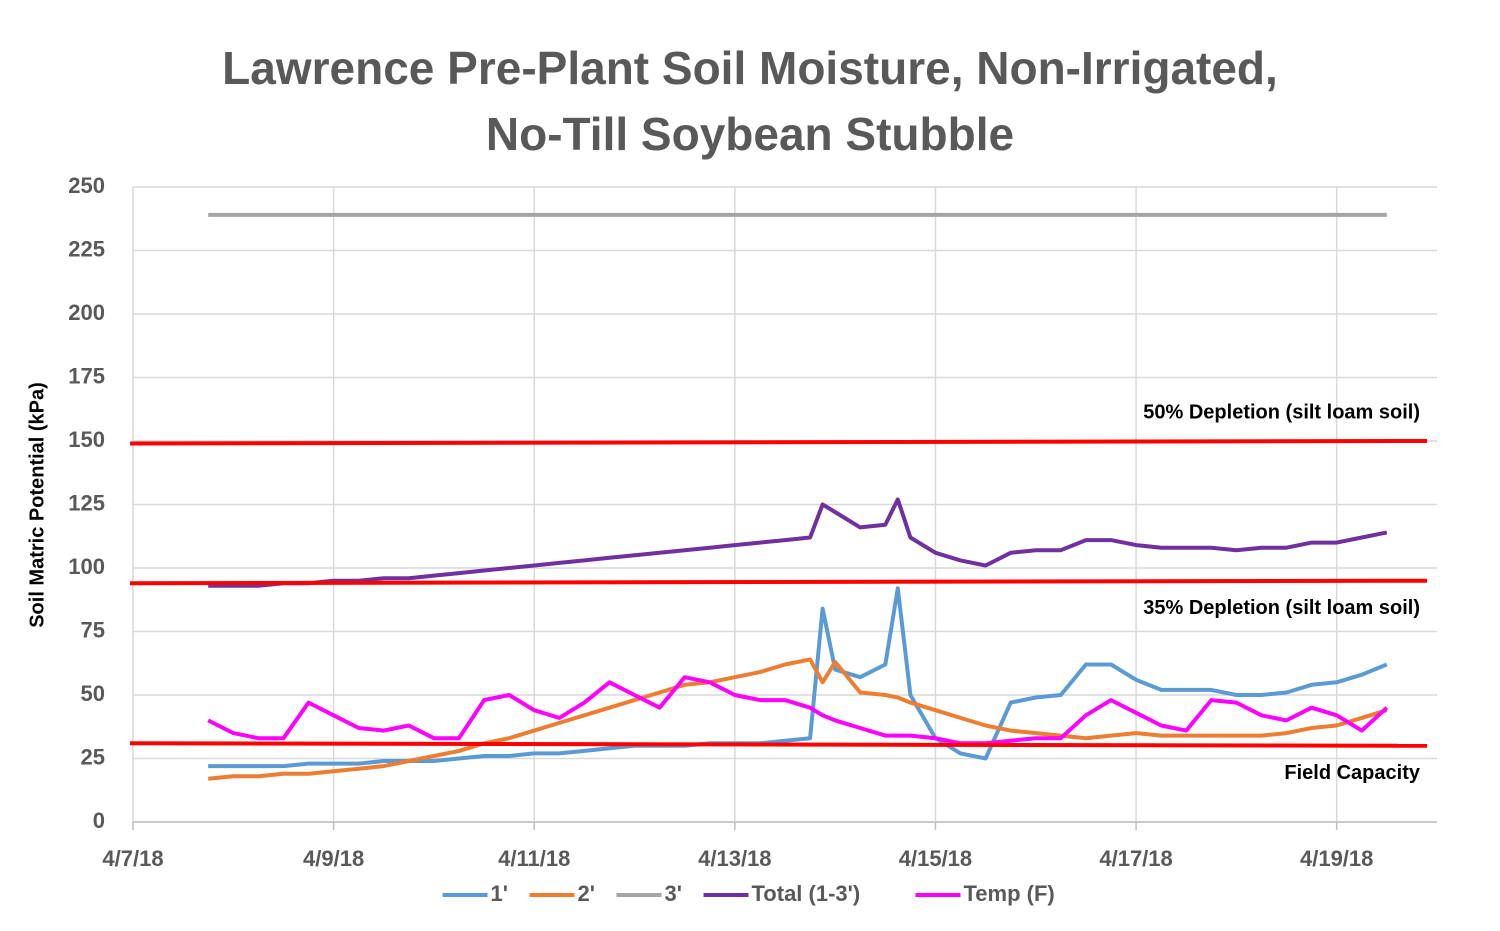 This screenshot has width=1500, height=931. Describe the element at coordinates (1009, 893) in the screenshot. I see `legend-label: Temp (F)` at that location.